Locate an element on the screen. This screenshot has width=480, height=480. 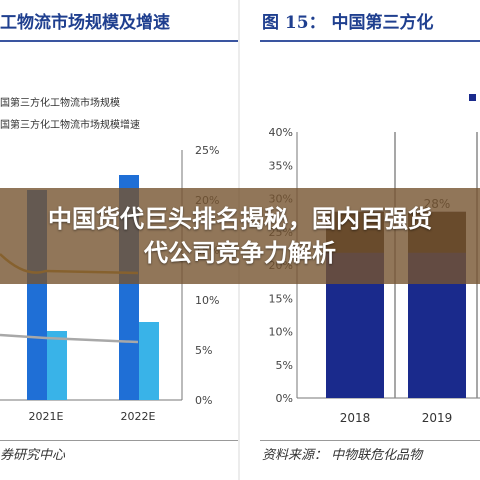
right-source-rule is located at coordinates (370, 440).